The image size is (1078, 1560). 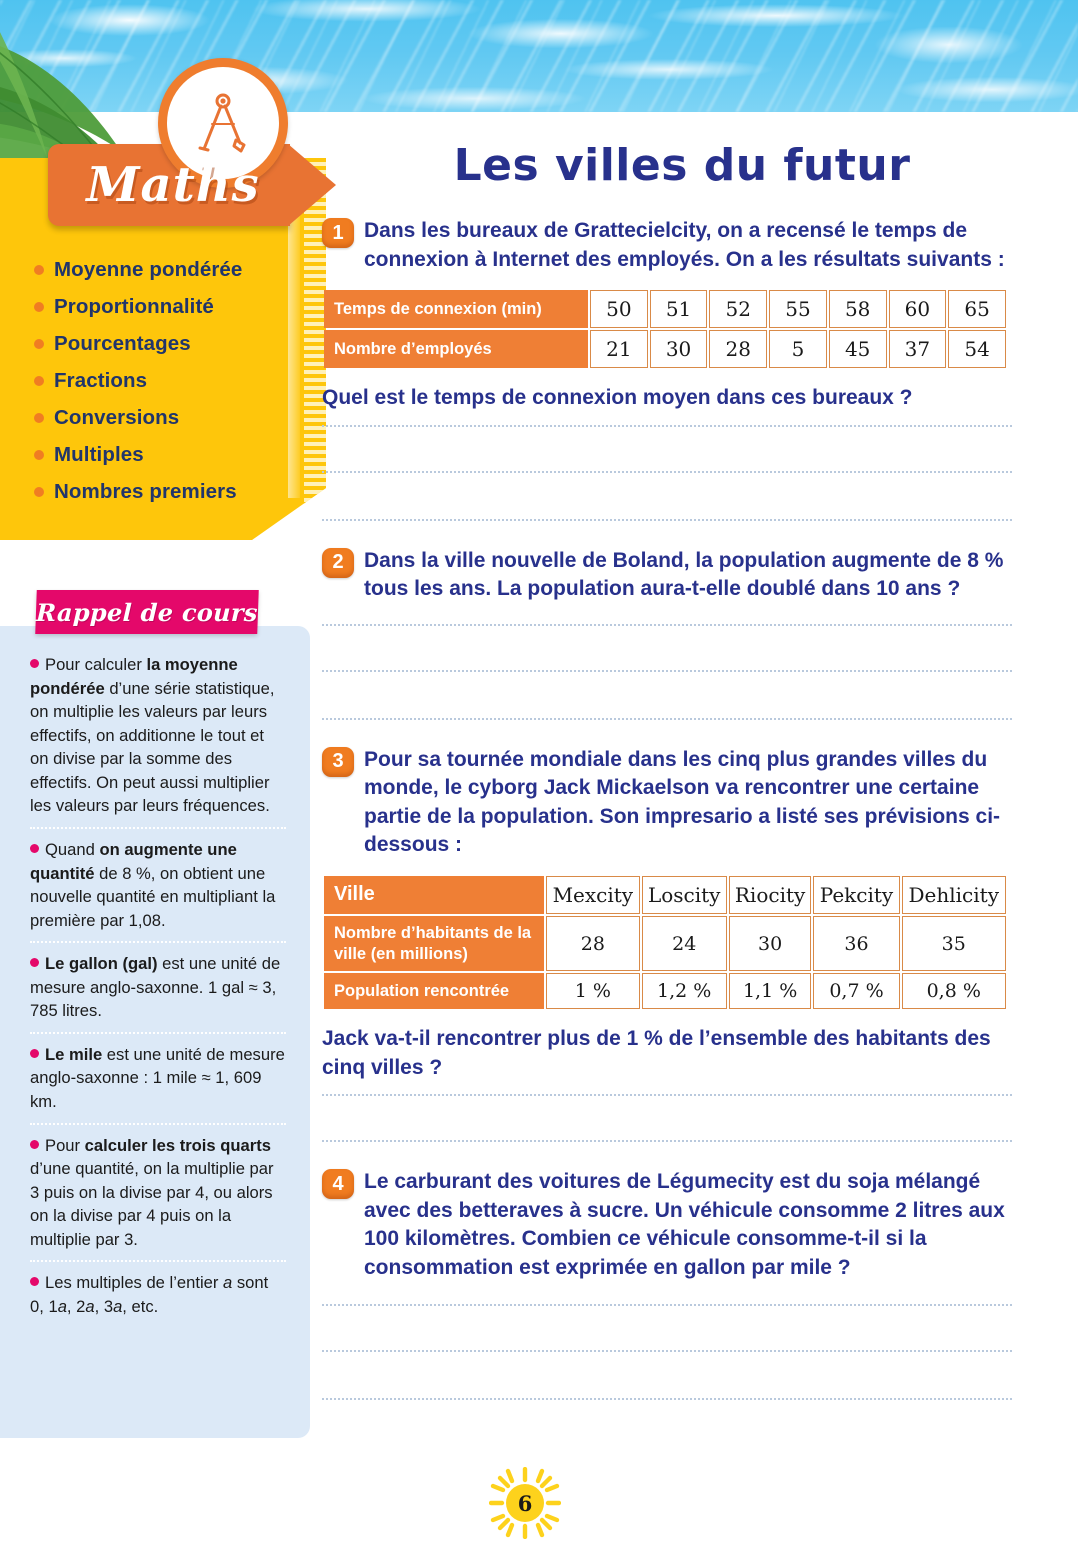 What do you see at coordinates (147, 612) in the screenshot?
I see `rappel-badge-label: Rappel de cours` at bounding box center [147, 612].